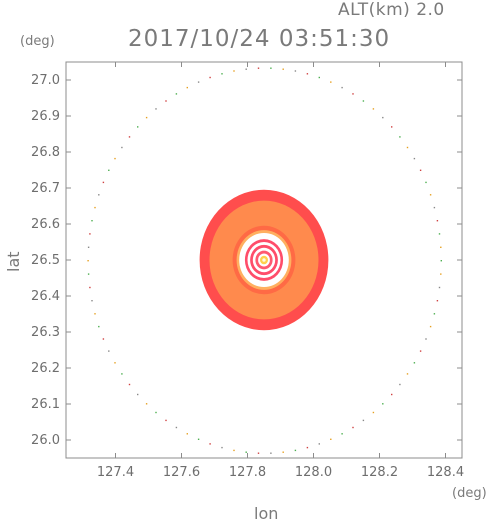 This screenshot has height=523, width=491. Describe the element at coordinates (379, 472) in the screenshot. I see `x-tick-label: 128.2` at that location.